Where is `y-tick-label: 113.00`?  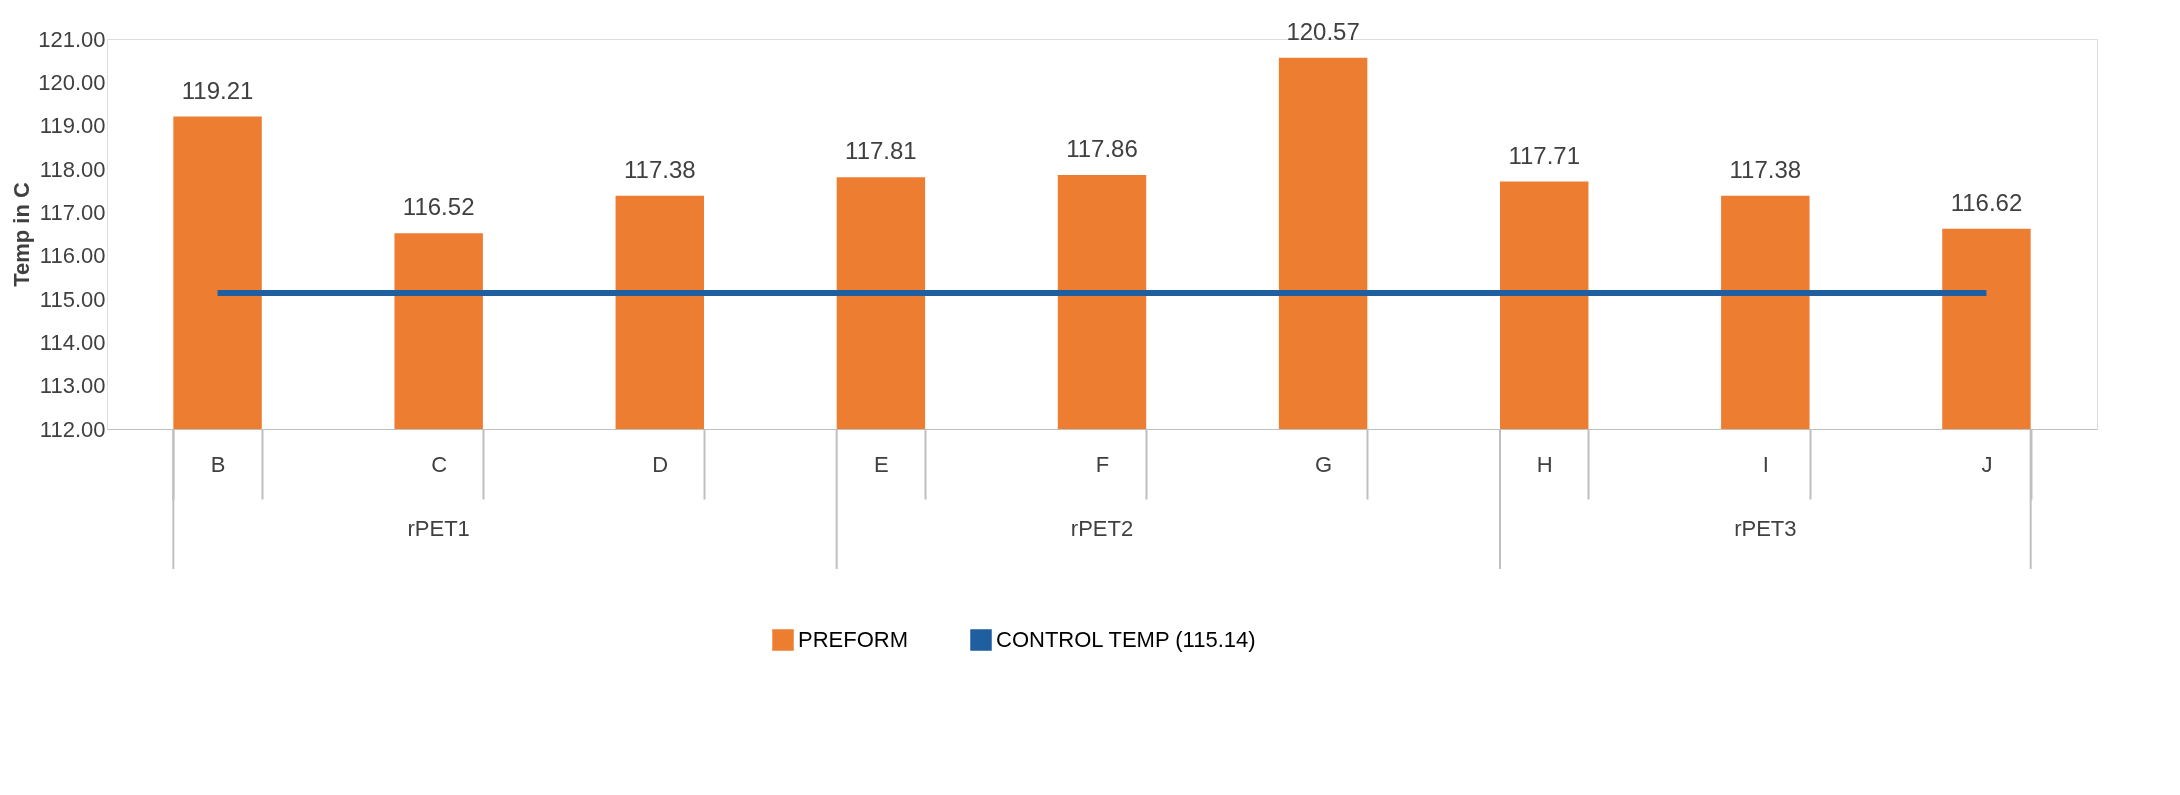
y-tick-label: 113.00 is located at coordinates (72, 386).